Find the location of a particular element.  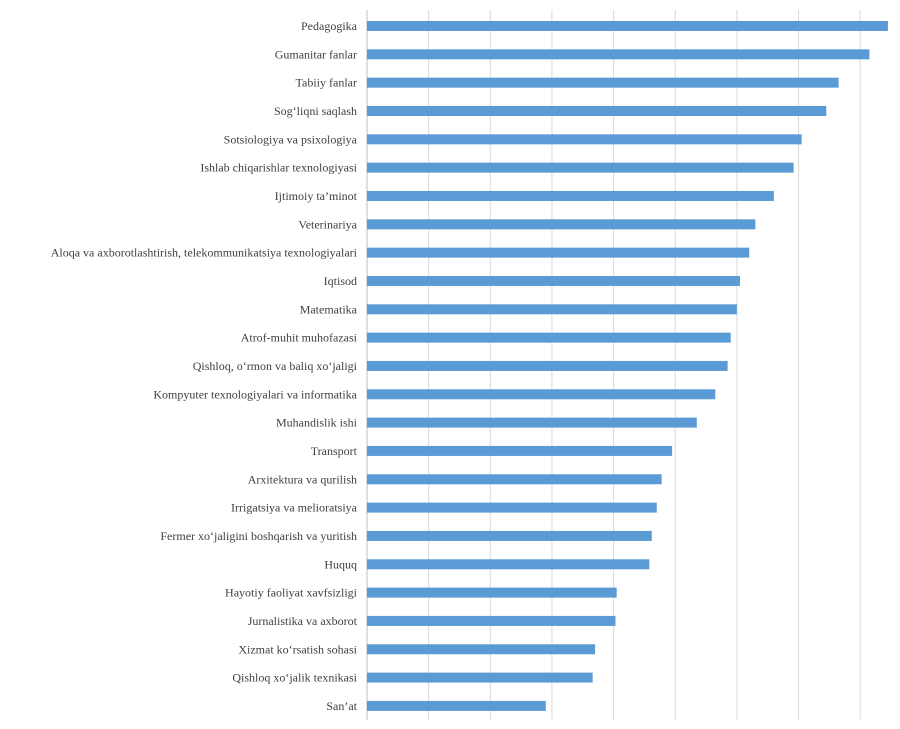

category-label: Iqtisod is located at coordinates (340, 281).